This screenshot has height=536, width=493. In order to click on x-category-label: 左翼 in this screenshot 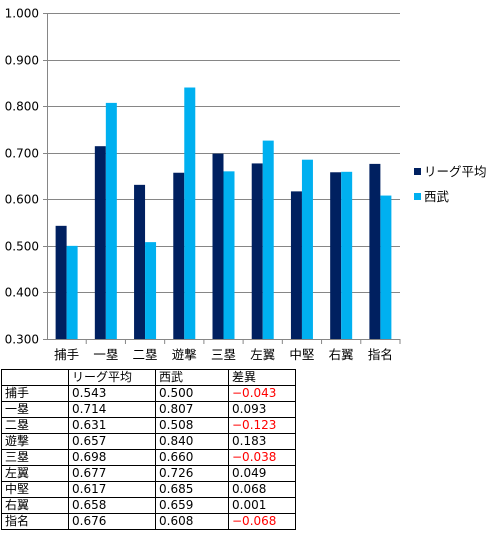, I will do `click(262, 354)`.